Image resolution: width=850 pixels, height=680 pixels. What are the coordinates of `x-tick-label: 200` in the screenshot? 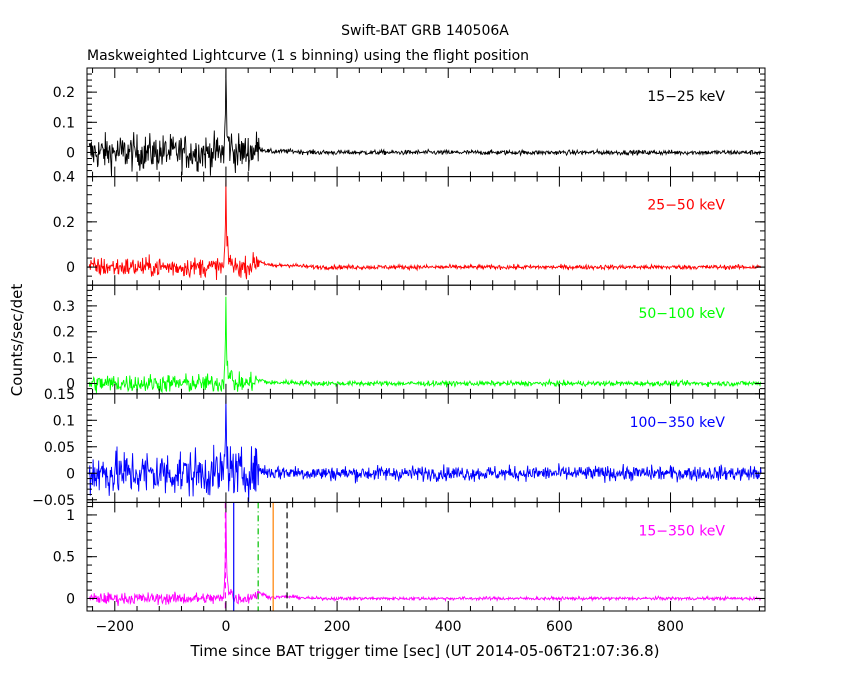 It's located at (337, 627).